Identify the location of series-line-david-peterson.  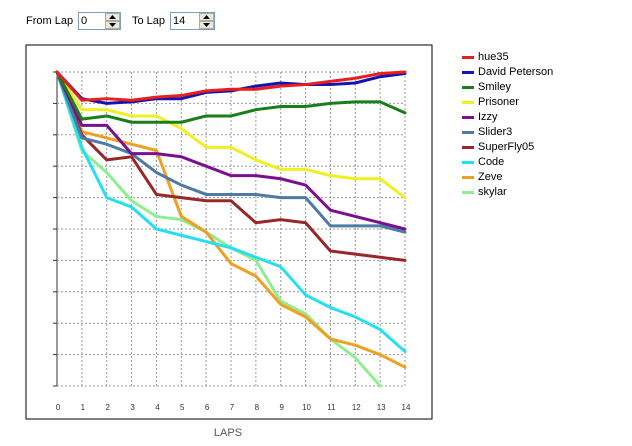
(231, 87).